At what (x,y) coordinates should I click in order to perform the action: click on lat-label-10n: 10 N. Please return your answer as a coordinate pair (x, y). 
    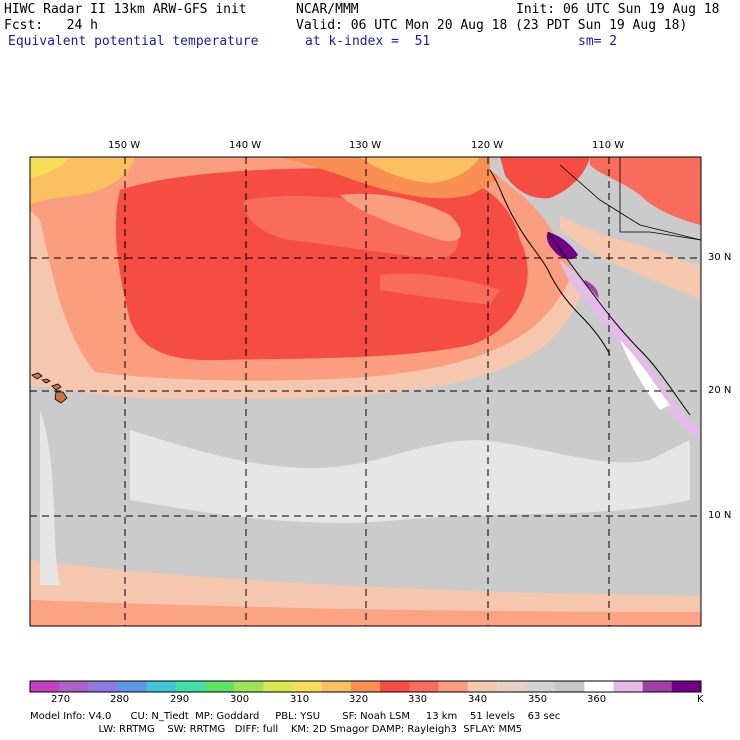
    Looking at the image, I should click on (720, 515).